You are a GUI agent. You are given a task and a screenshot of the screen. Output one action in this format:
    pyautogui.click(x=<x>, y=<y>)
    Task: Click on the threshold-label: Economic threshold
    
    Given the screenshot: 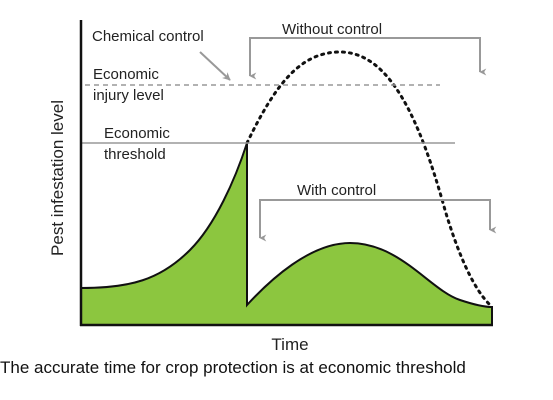 What is the action you would take?
    pyautogui.click(x=137, y=144)
    